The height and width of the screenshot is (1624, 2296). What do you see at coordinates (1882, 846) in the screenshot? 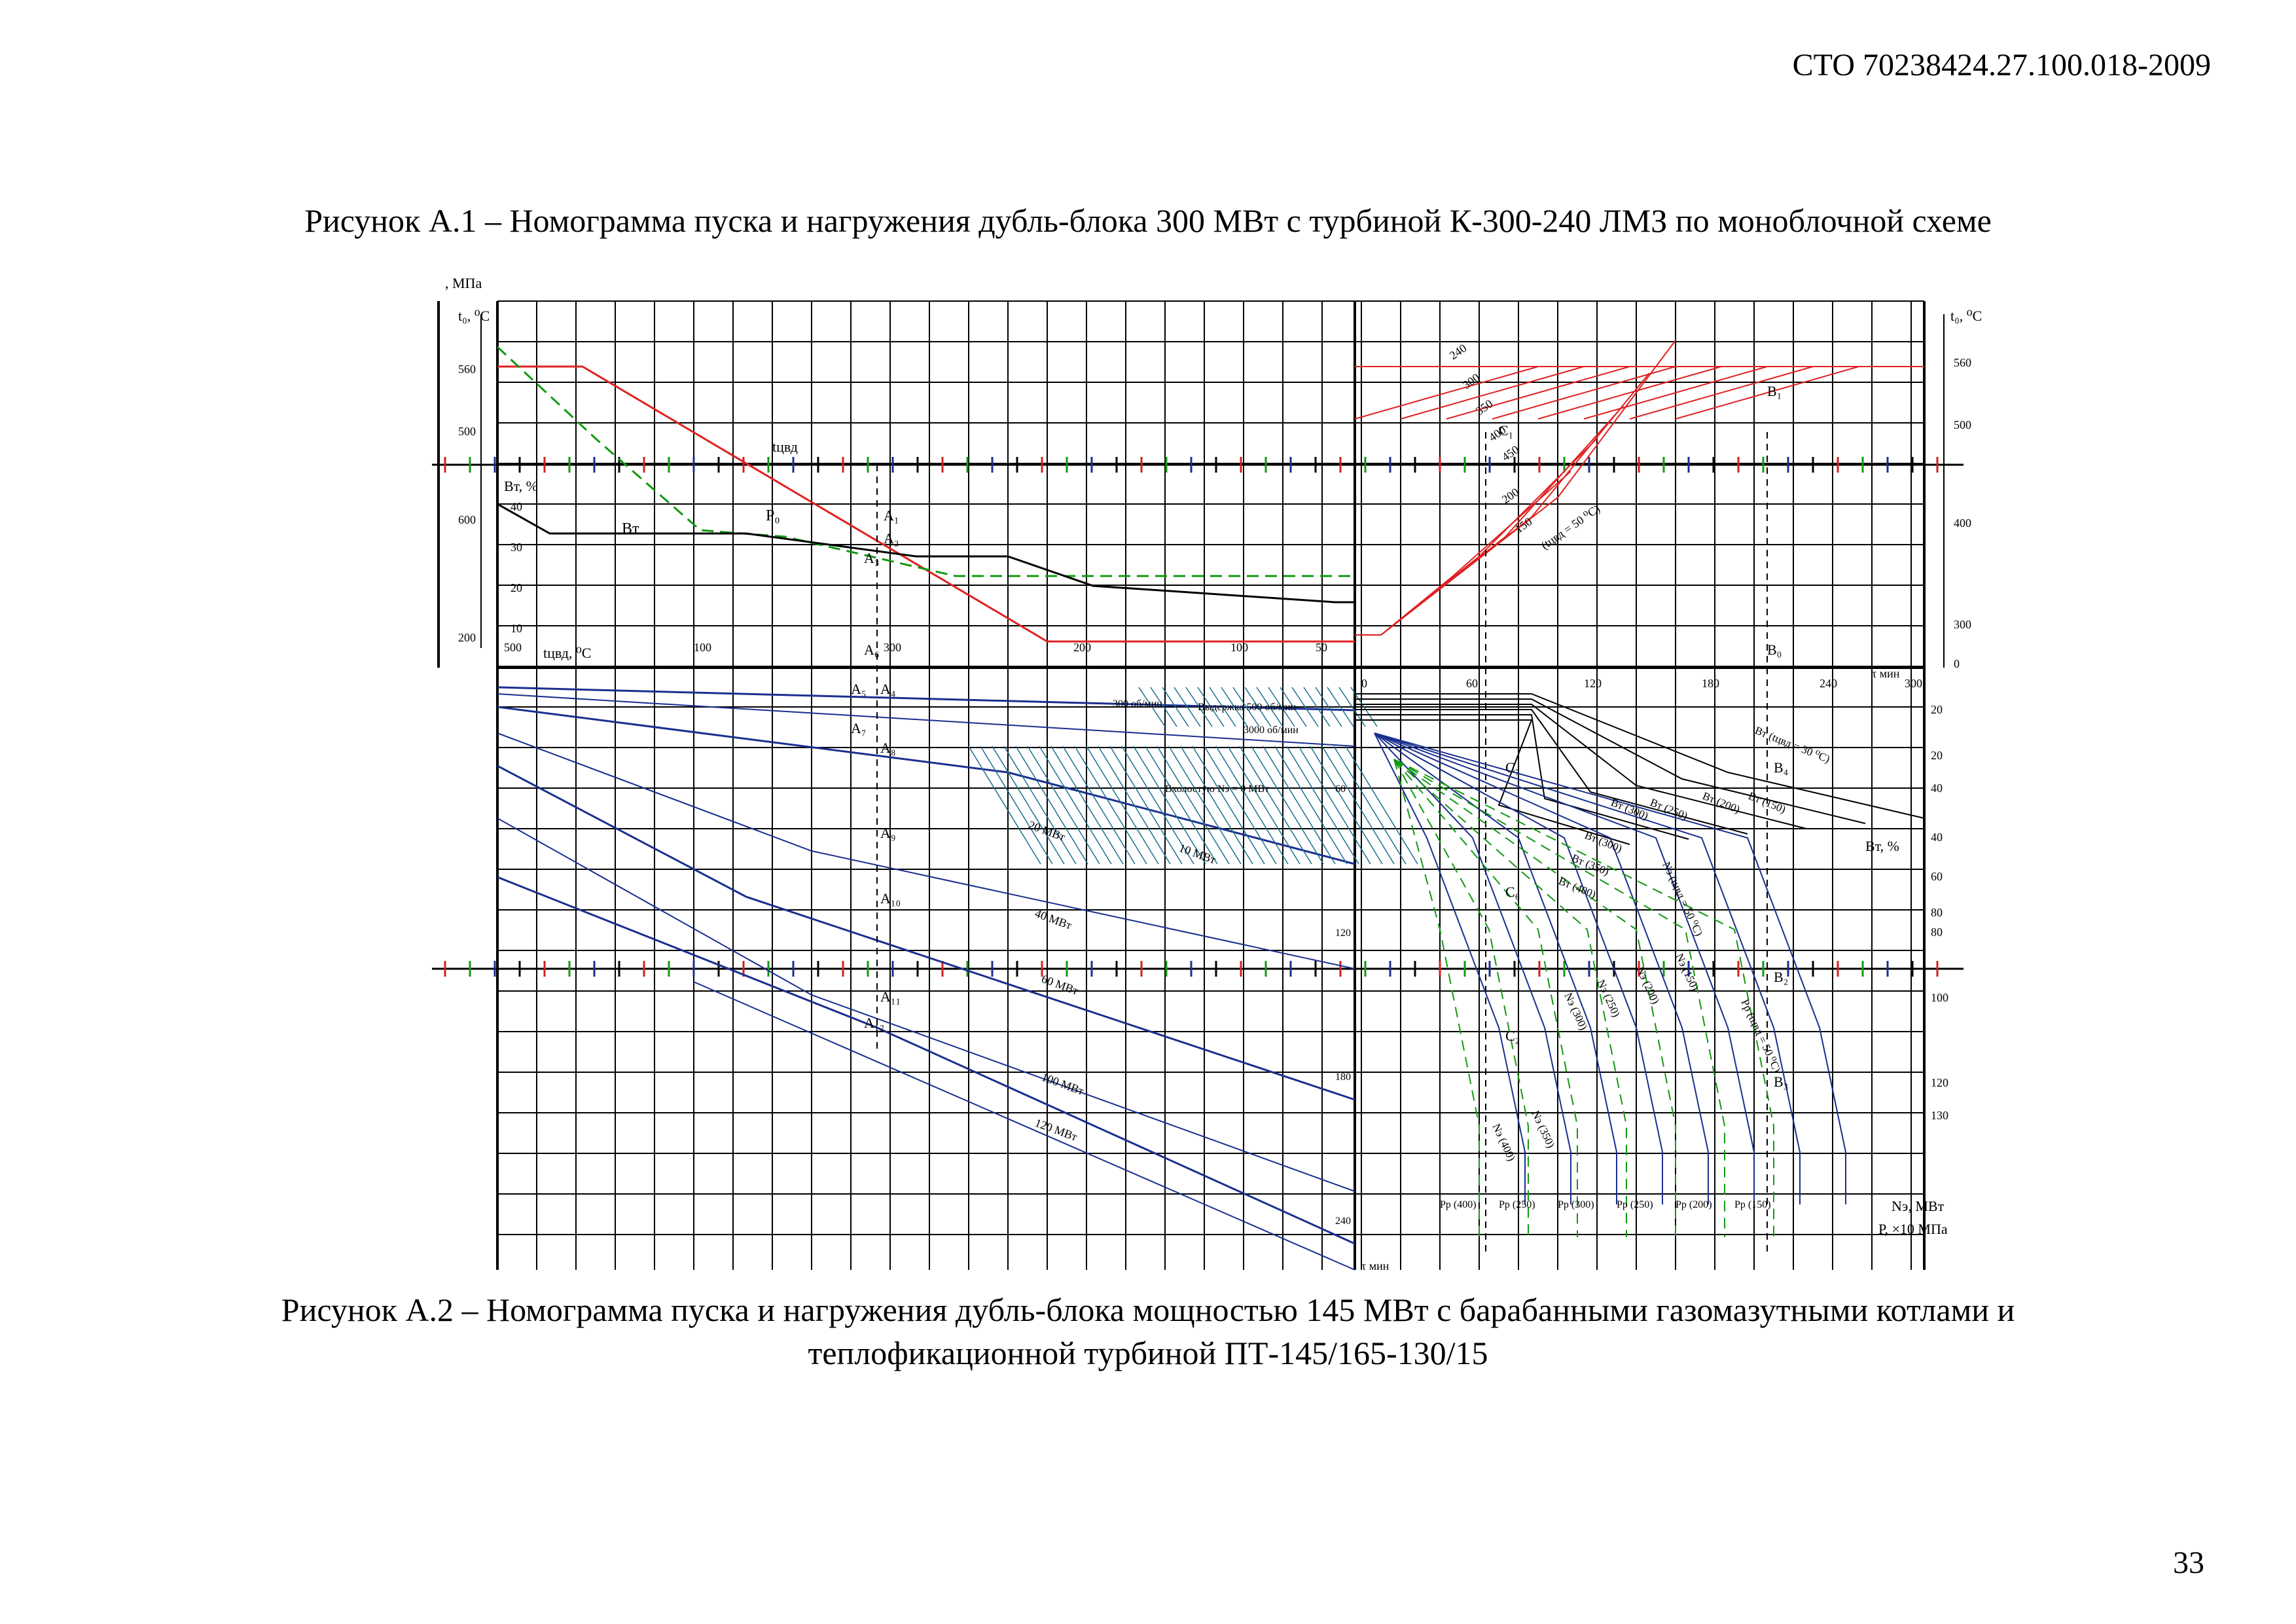
I see `right-bt-label: Вт, %` at bounding box center [1882, 846].